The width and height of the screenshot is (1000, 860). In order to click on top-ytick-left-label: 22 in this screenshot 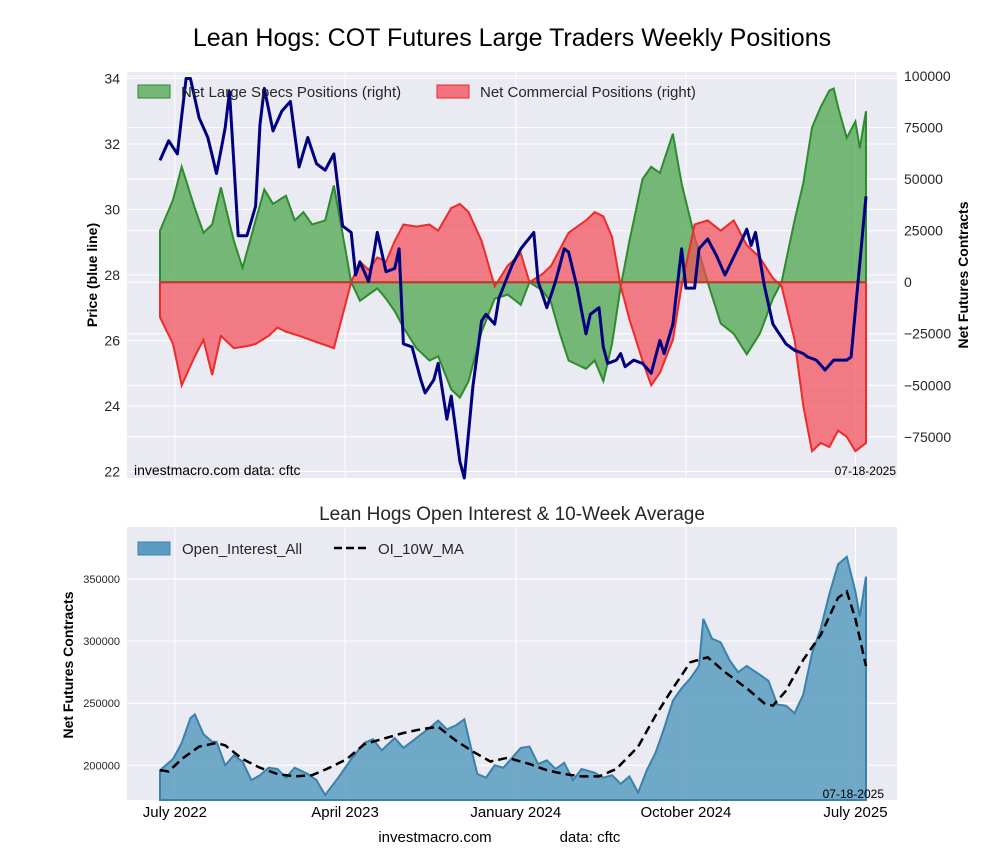, I will do `click(112, 471)`.